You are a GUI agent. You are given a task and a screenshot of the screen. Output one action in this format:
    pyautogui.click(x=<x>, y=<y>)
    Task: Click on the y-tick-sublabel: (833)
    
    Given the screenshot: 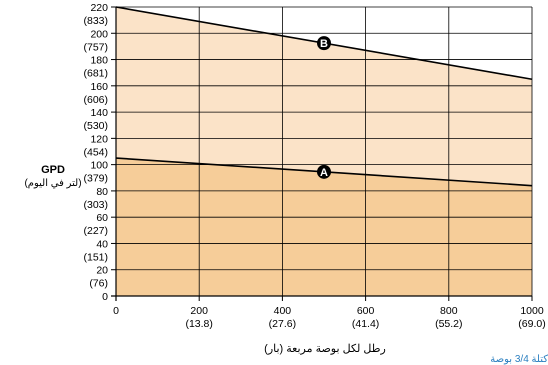 What is the action you would take?
    pyautogui.click(x=95, y=21)
    